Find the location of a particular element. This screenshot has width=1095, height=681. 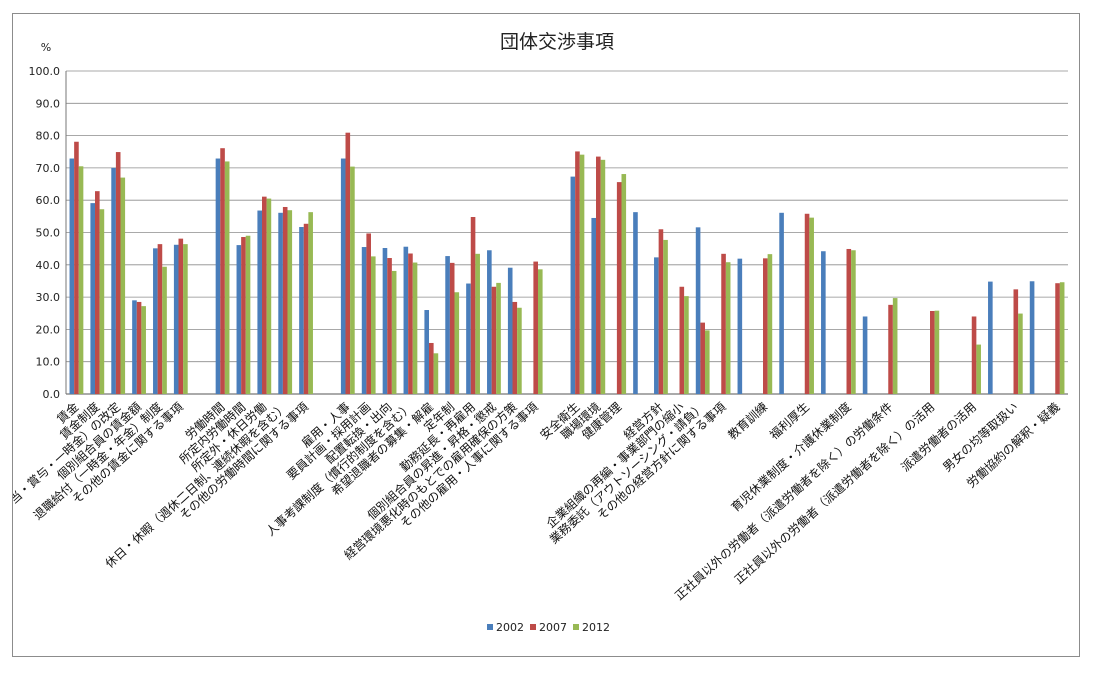

legend-label-2012: 2012 is located at coordinates (596, 627).